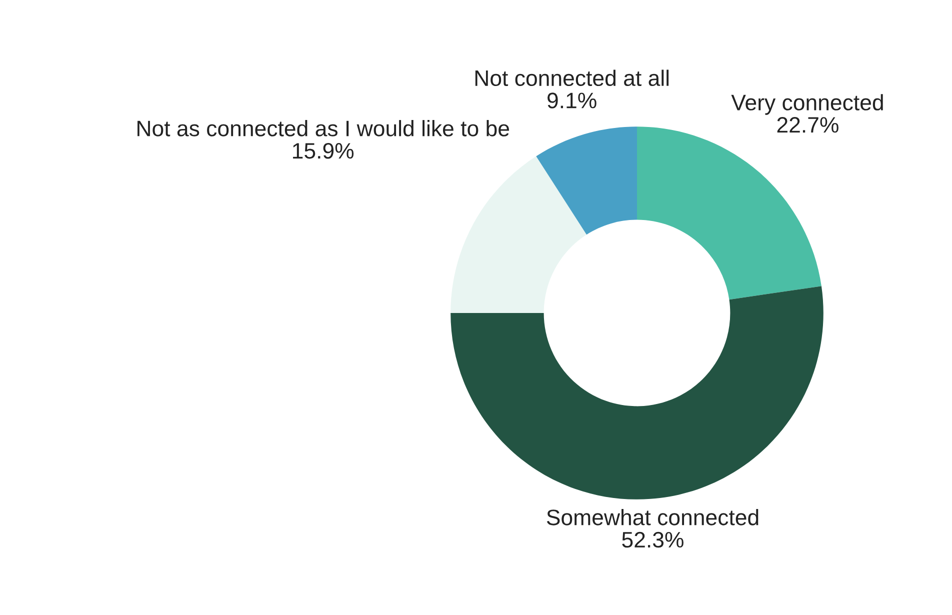 The height and width of the screenshot is (615, 952). What do you see at coordinates (572, 100) in the screenshot?
I see `data-label: 9.1%` at bounding box center [572, 100].